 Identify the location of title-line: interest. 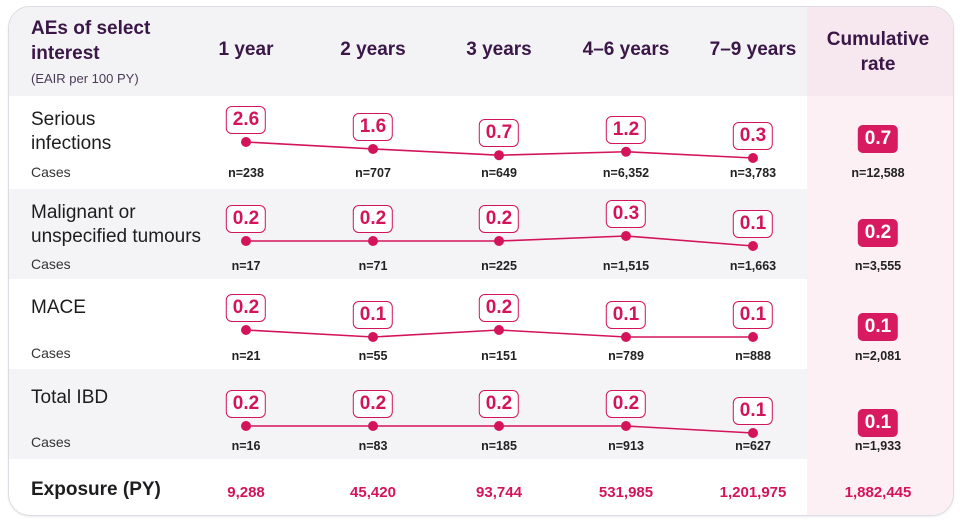
(65, 53).